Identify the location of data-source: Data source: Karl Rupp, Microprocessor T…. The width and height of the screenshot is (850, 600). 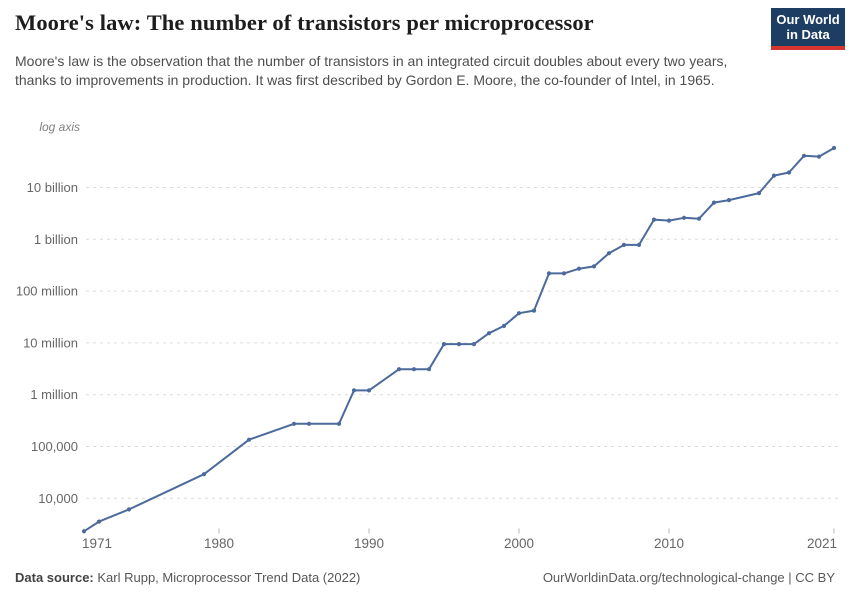
(187, 577).